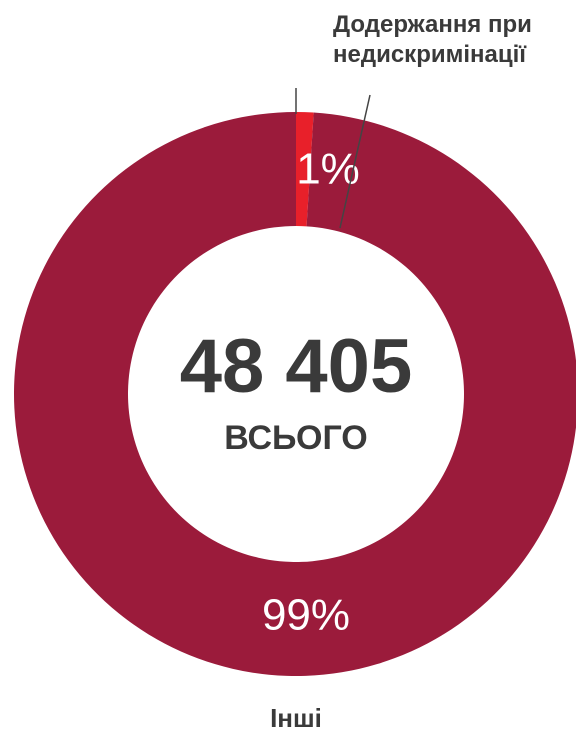  What do you see at coordinates (296, 718) in the screenshot?
I see `category-label: Інші` at bounding box center [296, 718].